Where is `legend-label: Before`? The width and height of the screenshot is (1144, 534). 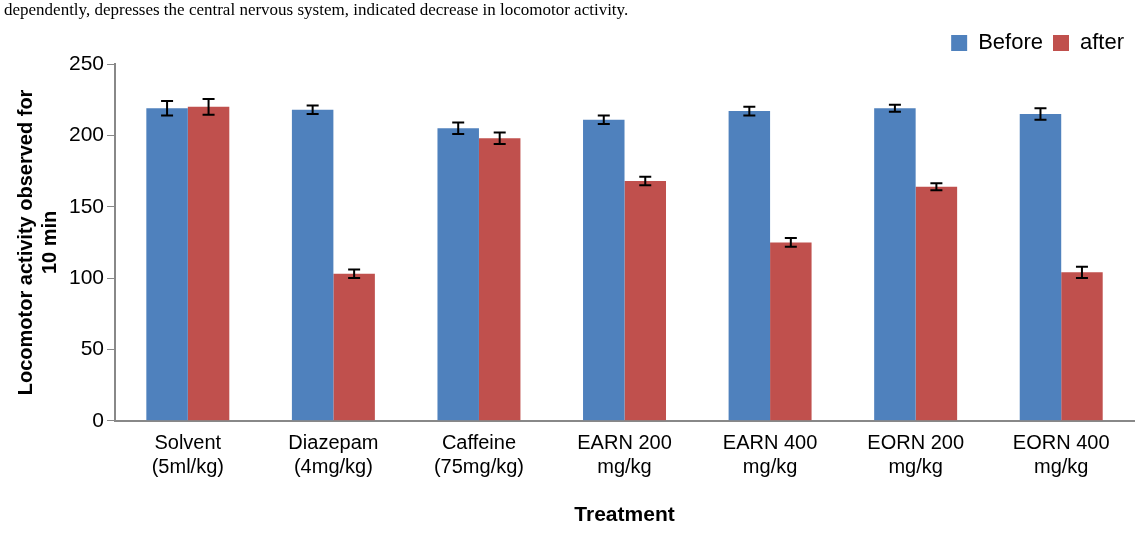 legend-label: Before is located at coordinates (1010, 42).